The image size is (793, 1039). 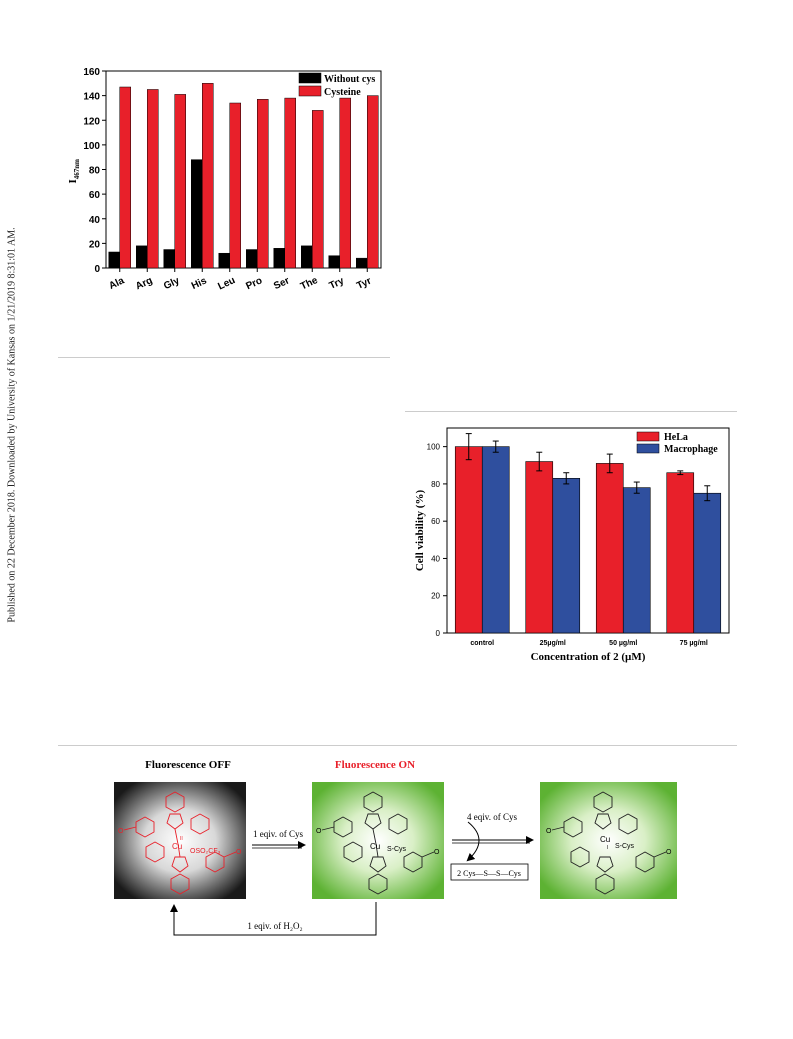 I want to click on cu-atom-3: Cu, so click(x=605, y=839).